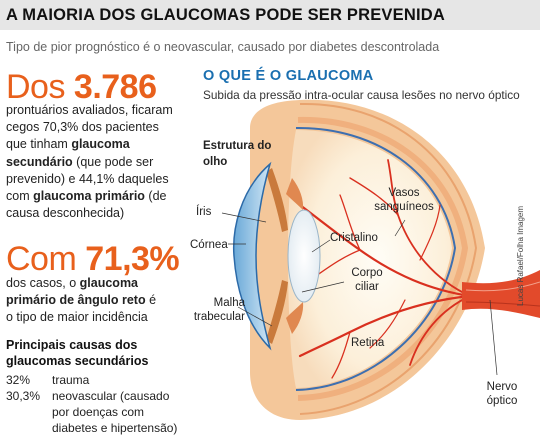 This screenshot has width=540, height=437. I want to click on stat2-text-a: dos casos, o, so click(43, 283).